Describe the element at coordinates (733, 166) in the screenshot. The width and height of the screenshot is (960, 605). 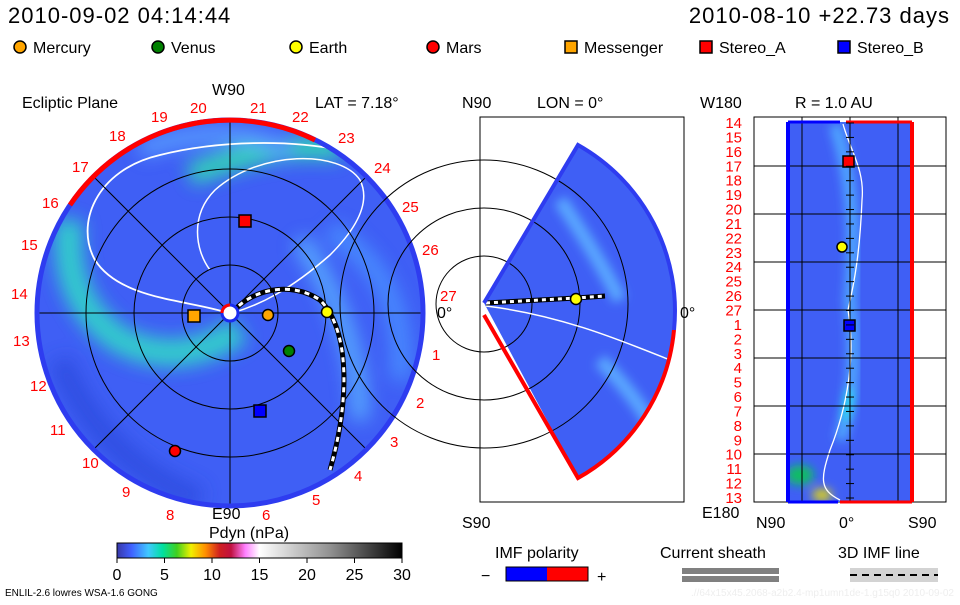
I see `radial-day-label: 17` at that location.